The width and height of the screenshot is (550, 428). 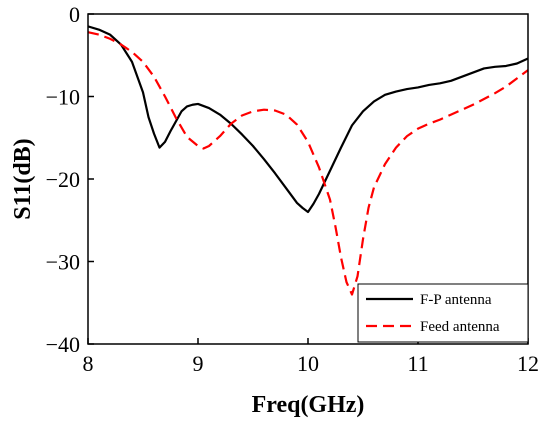 What do you see at coordinates (528, 363) in the screenshot?
I see `x-tick-label: 12` at bounding box center [528, 363].